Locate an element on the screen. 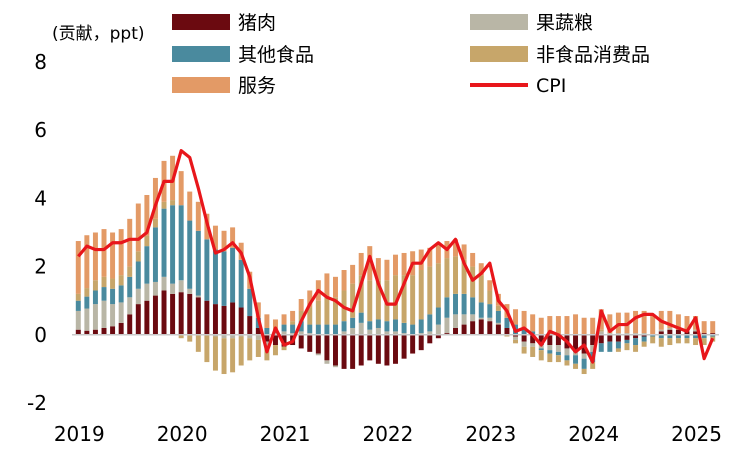 This screenshot has height=454, width=753. y-tick-label: 0 is located at coordinates (40, 335).